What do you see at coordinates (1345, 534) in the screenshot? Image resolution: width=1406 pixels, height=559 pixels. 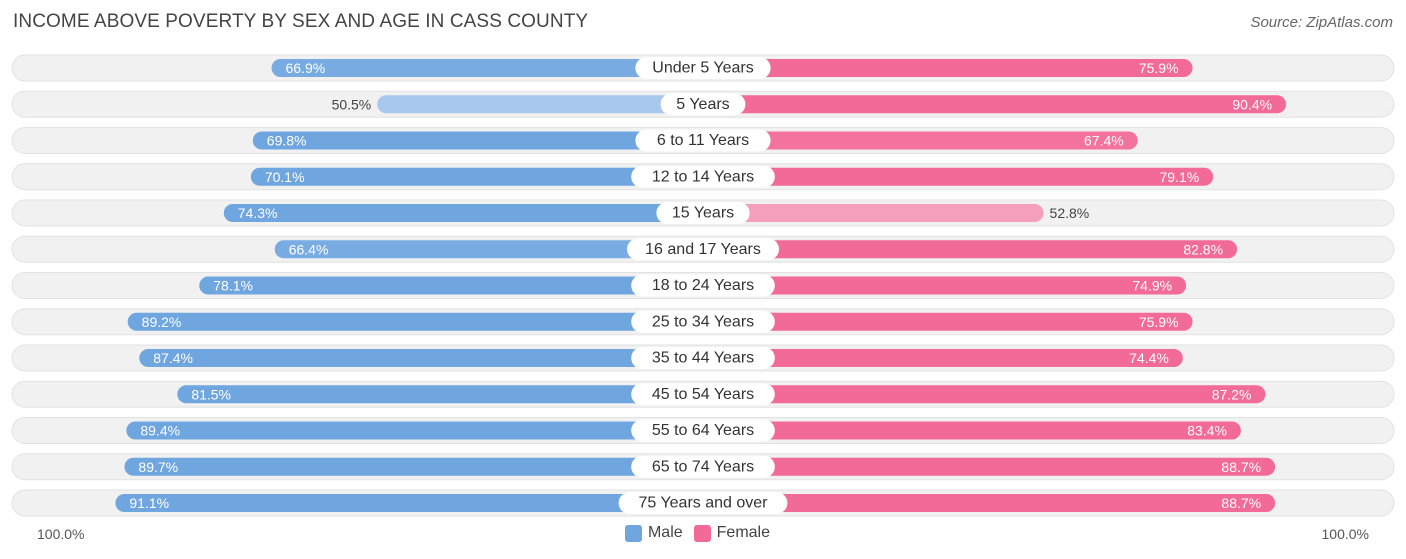 I see `axis-right-label: 100.0%` at bounding box center [1345, 534].